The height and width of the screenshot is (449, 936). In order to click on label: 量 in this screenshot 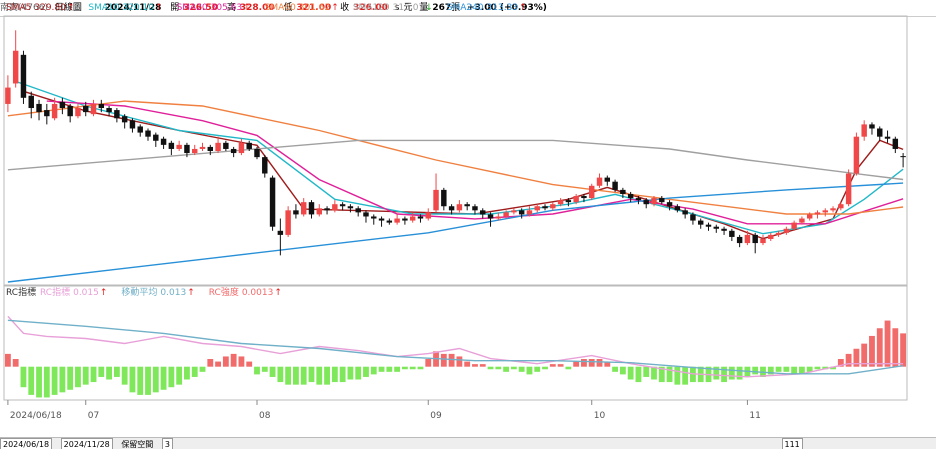, I will do `click(424, 8)`.